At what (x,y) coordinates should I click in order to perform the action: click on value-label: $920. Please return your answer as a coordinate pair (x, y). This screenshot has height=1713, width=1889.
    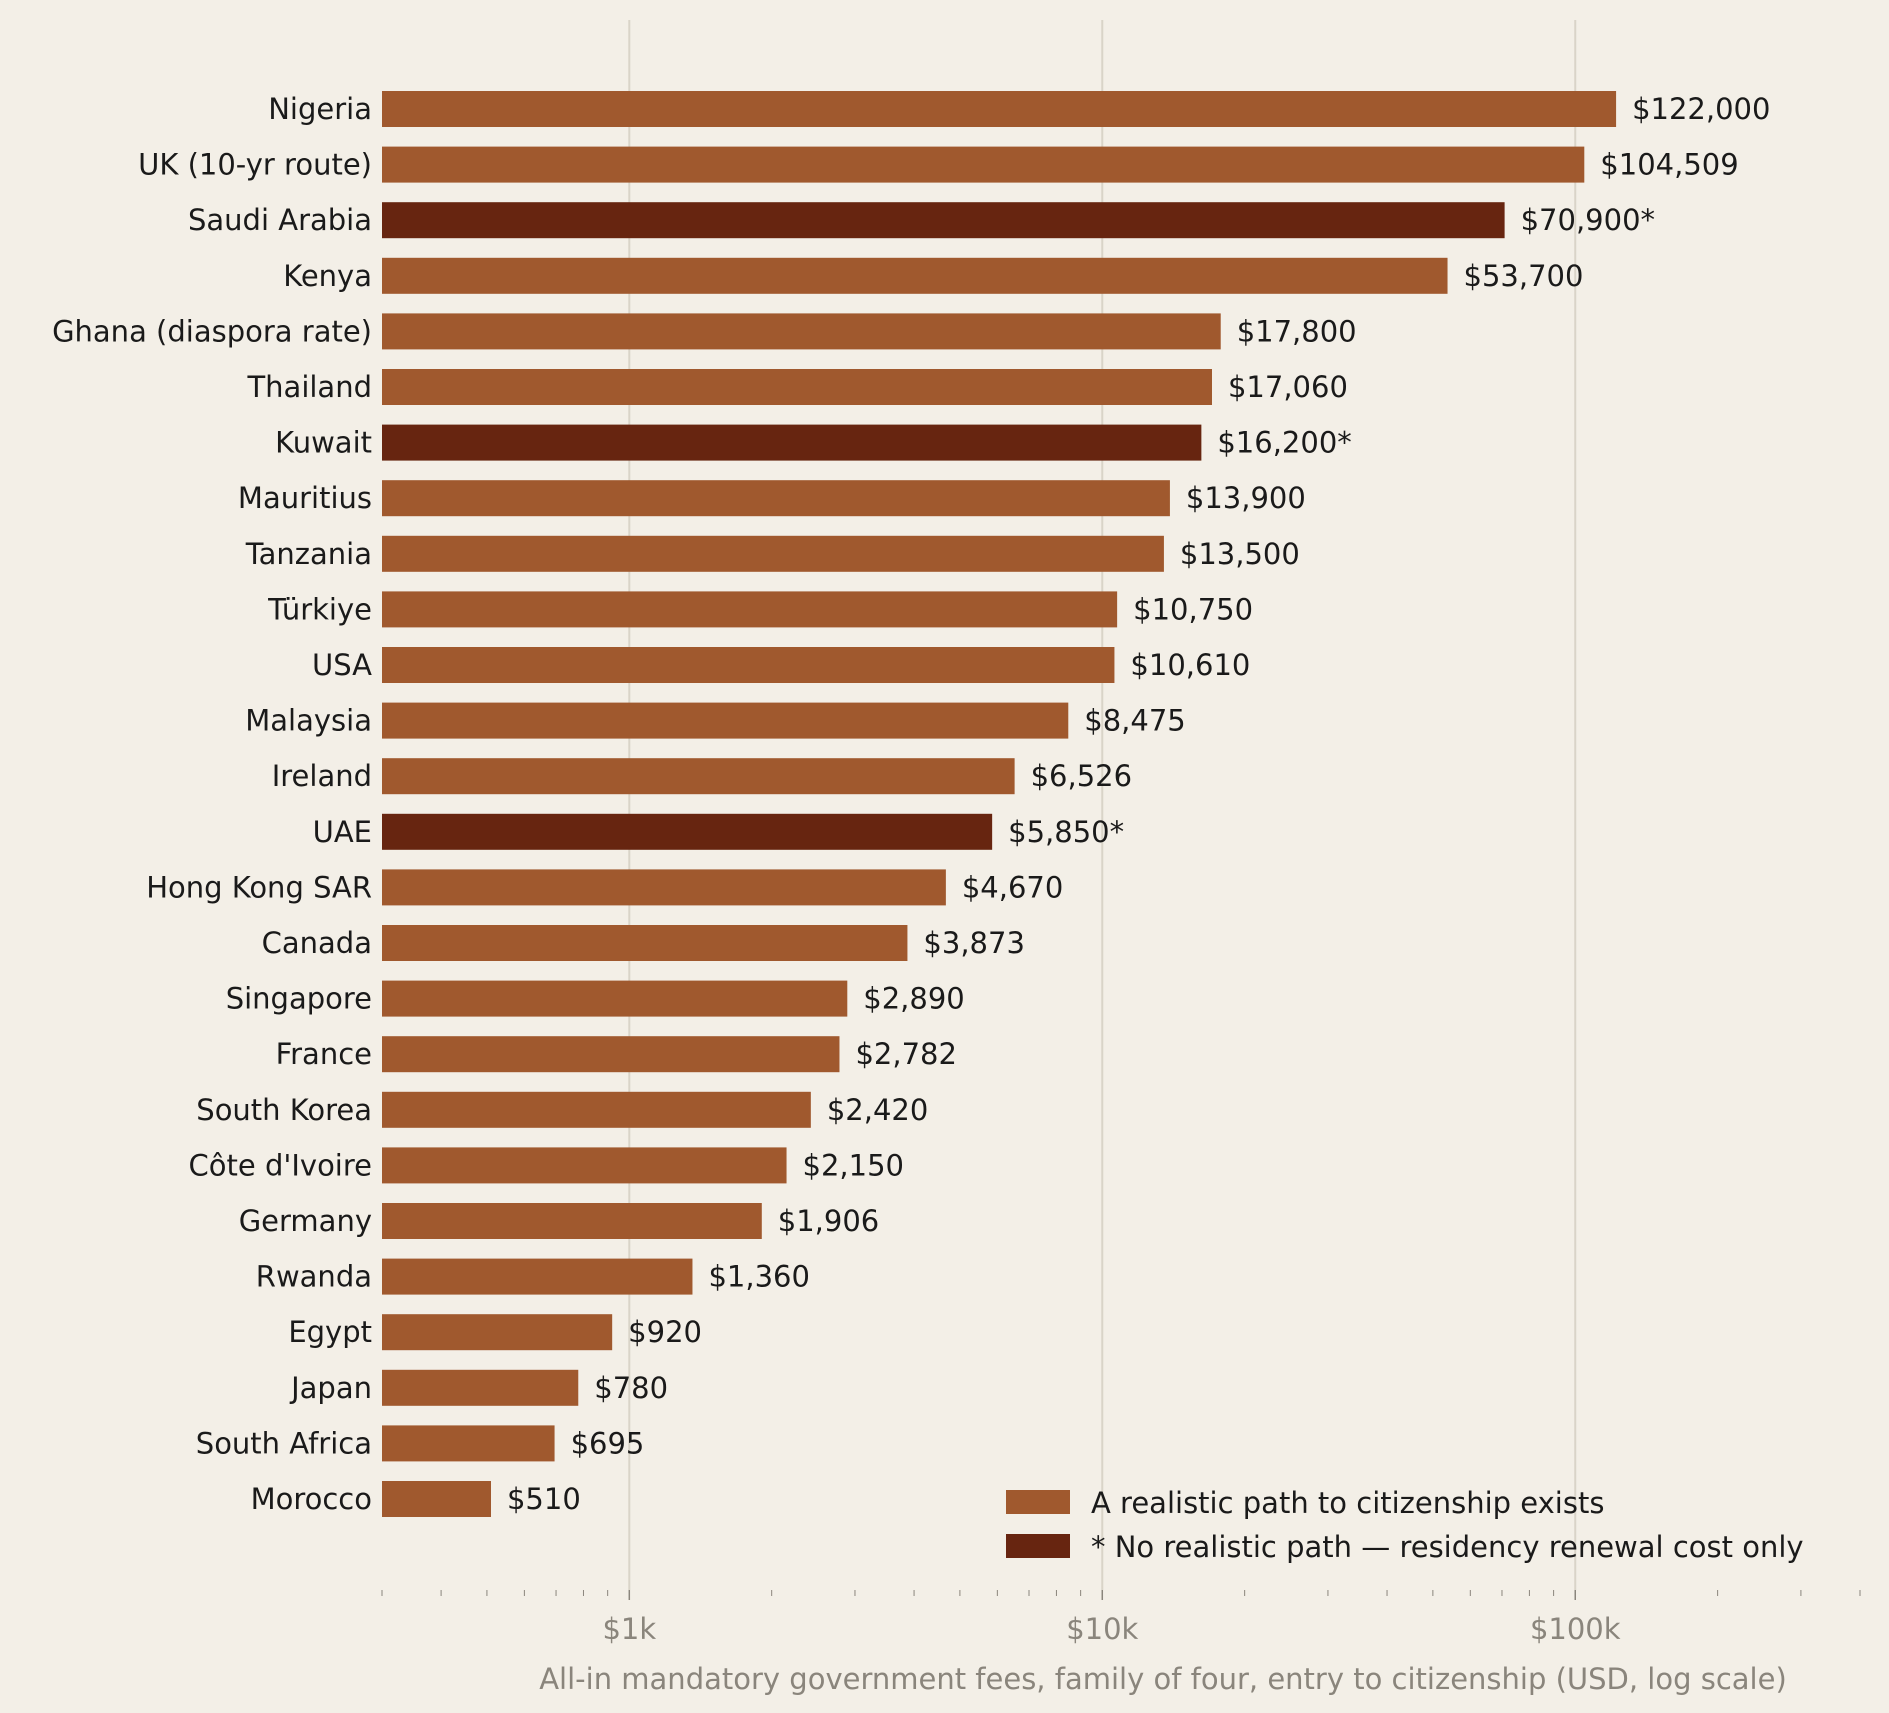
    Looking at the image, I should click on (665, 1332).